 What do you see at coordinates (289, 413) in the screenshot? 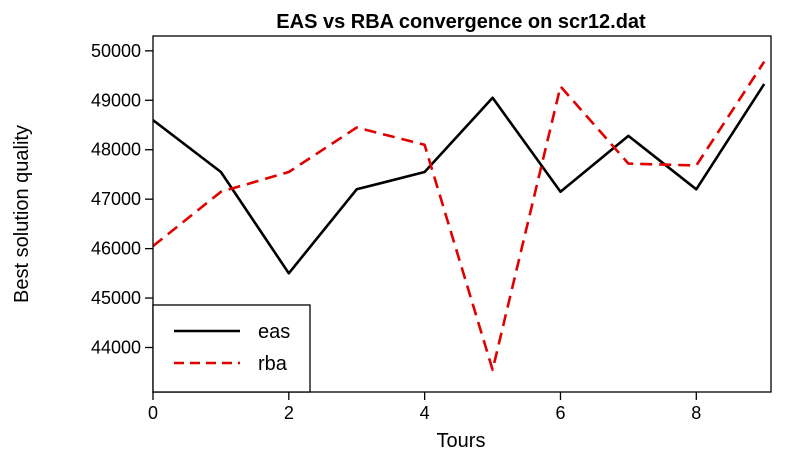
I see `x-tick-label: 2` at bounding box center [289, 413].